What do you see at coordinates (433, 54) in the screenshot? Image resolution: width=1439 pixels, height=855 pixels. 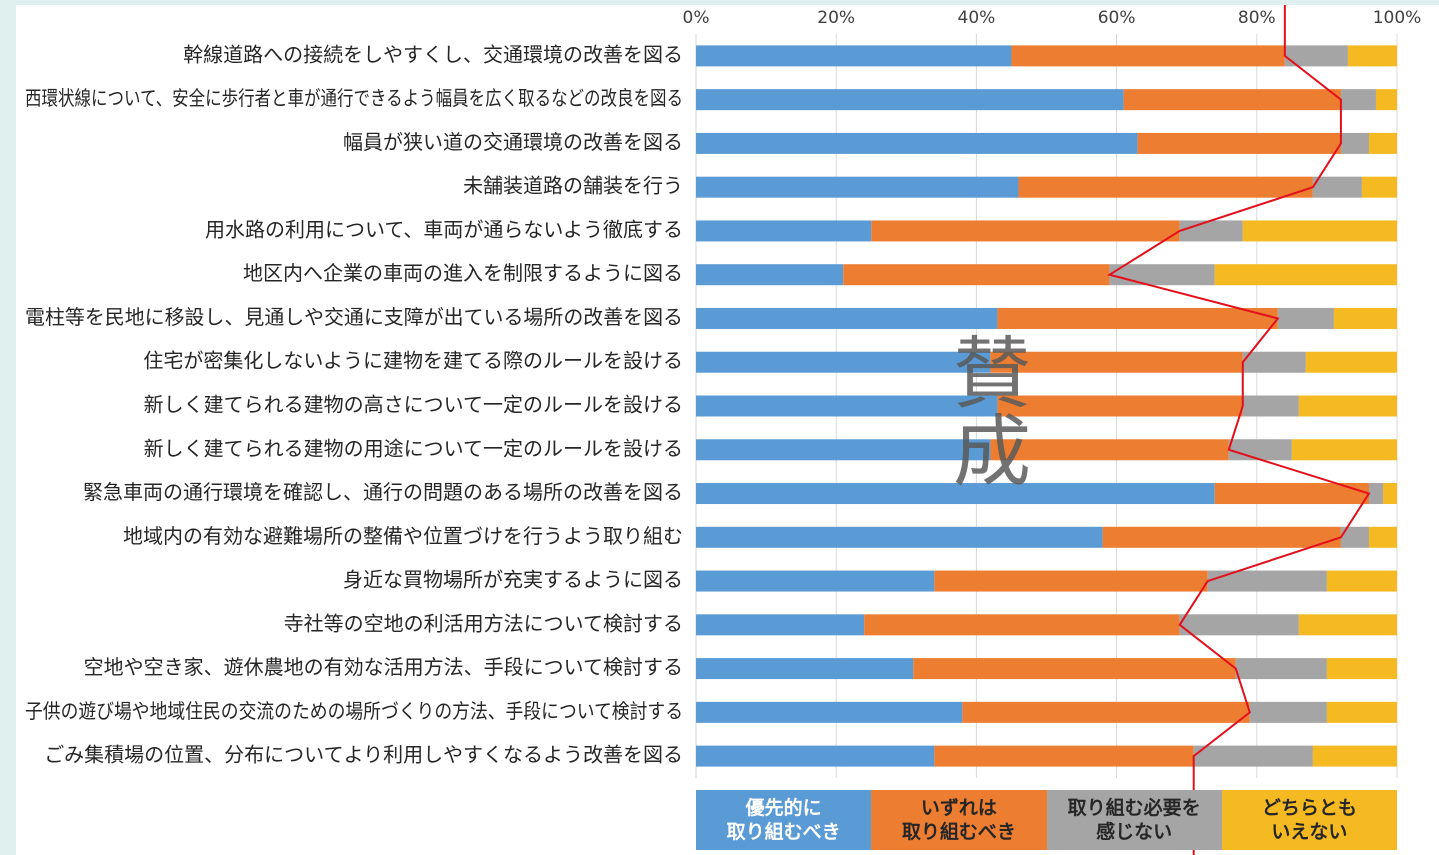 I see `category-label: 幹線道路への接続をしやすくし、交通環境の改善を図る` at bounding box center [433, 54].